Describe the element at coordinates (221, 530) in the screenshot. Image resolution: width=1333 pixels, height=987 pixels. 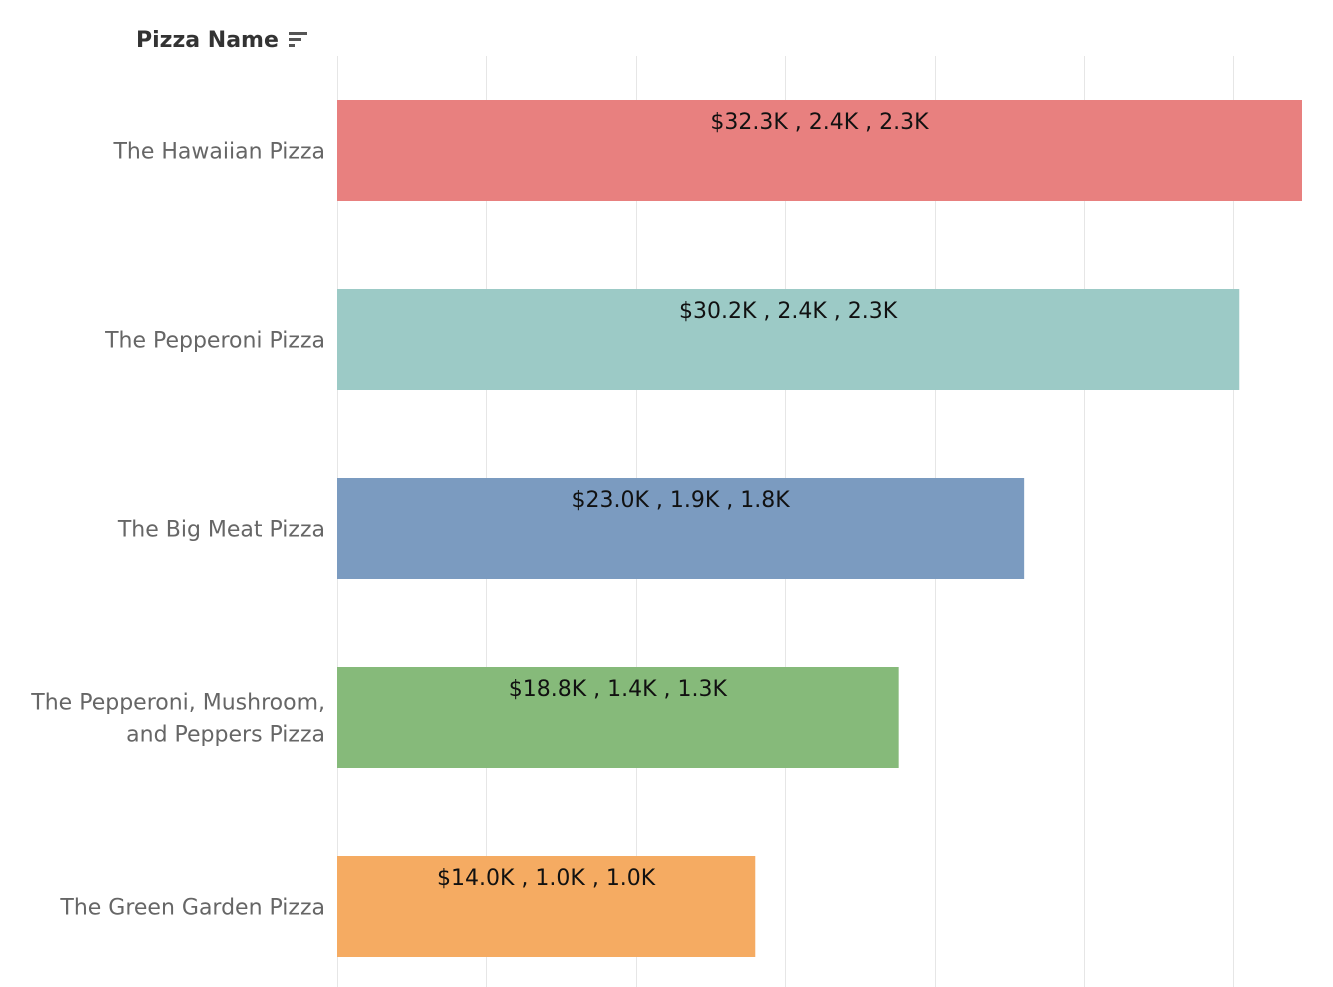
I see `category-label: The Big Meat Pizza` at that location.